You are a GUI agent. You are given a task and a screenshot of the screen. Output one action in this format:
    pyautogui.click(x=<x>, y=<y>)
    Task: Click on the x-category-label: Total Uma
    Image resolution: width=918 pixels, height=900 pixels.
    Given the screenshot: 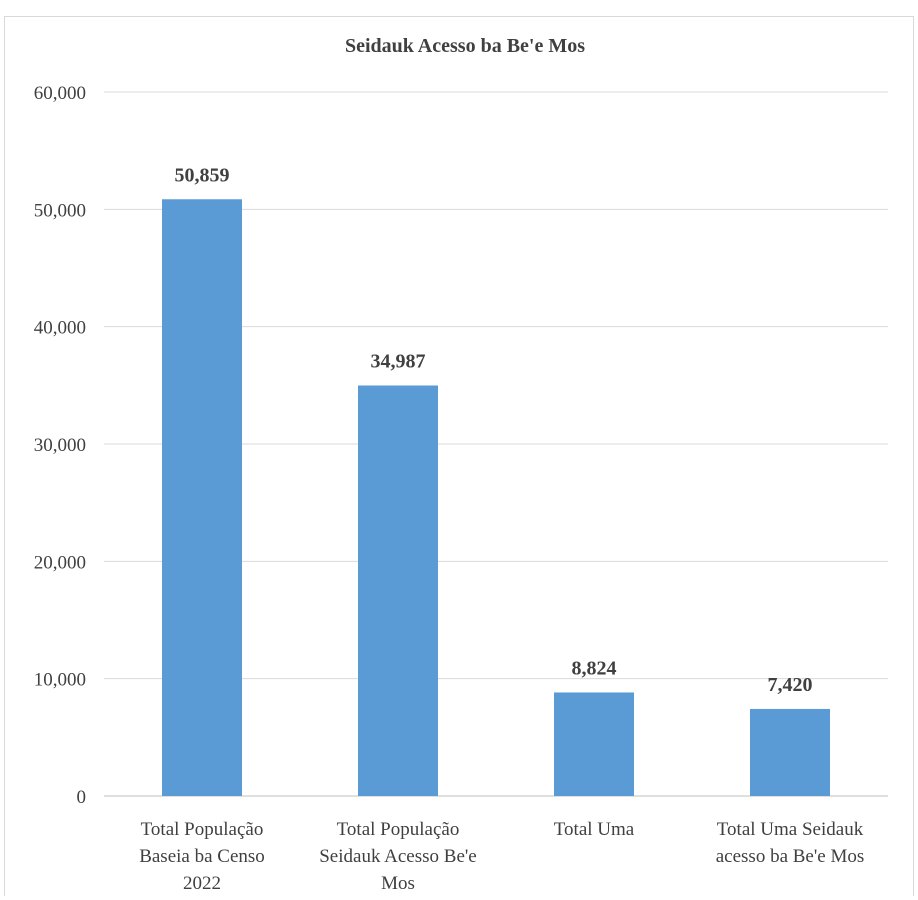 What is the action you would take?
    pyautogui.click(x=594, y=829)
    